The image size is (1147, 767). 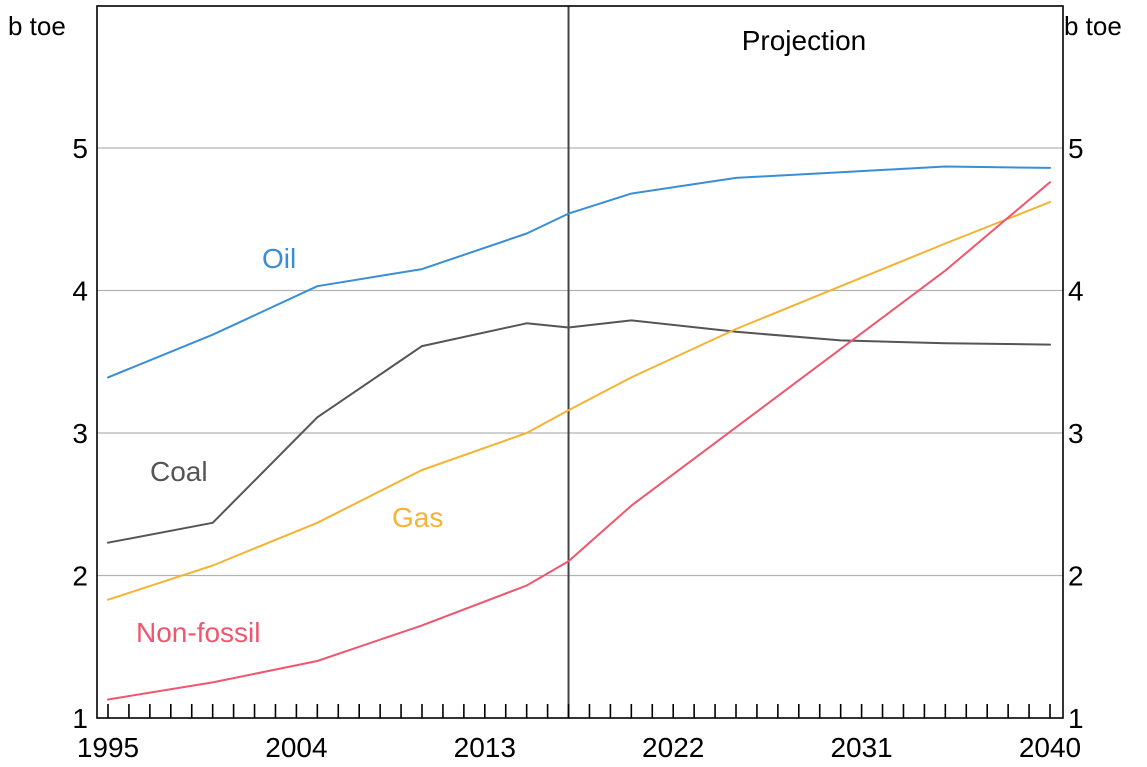 I want to click on x-tick-label-2004: 2004, so click(x=296, y=747).